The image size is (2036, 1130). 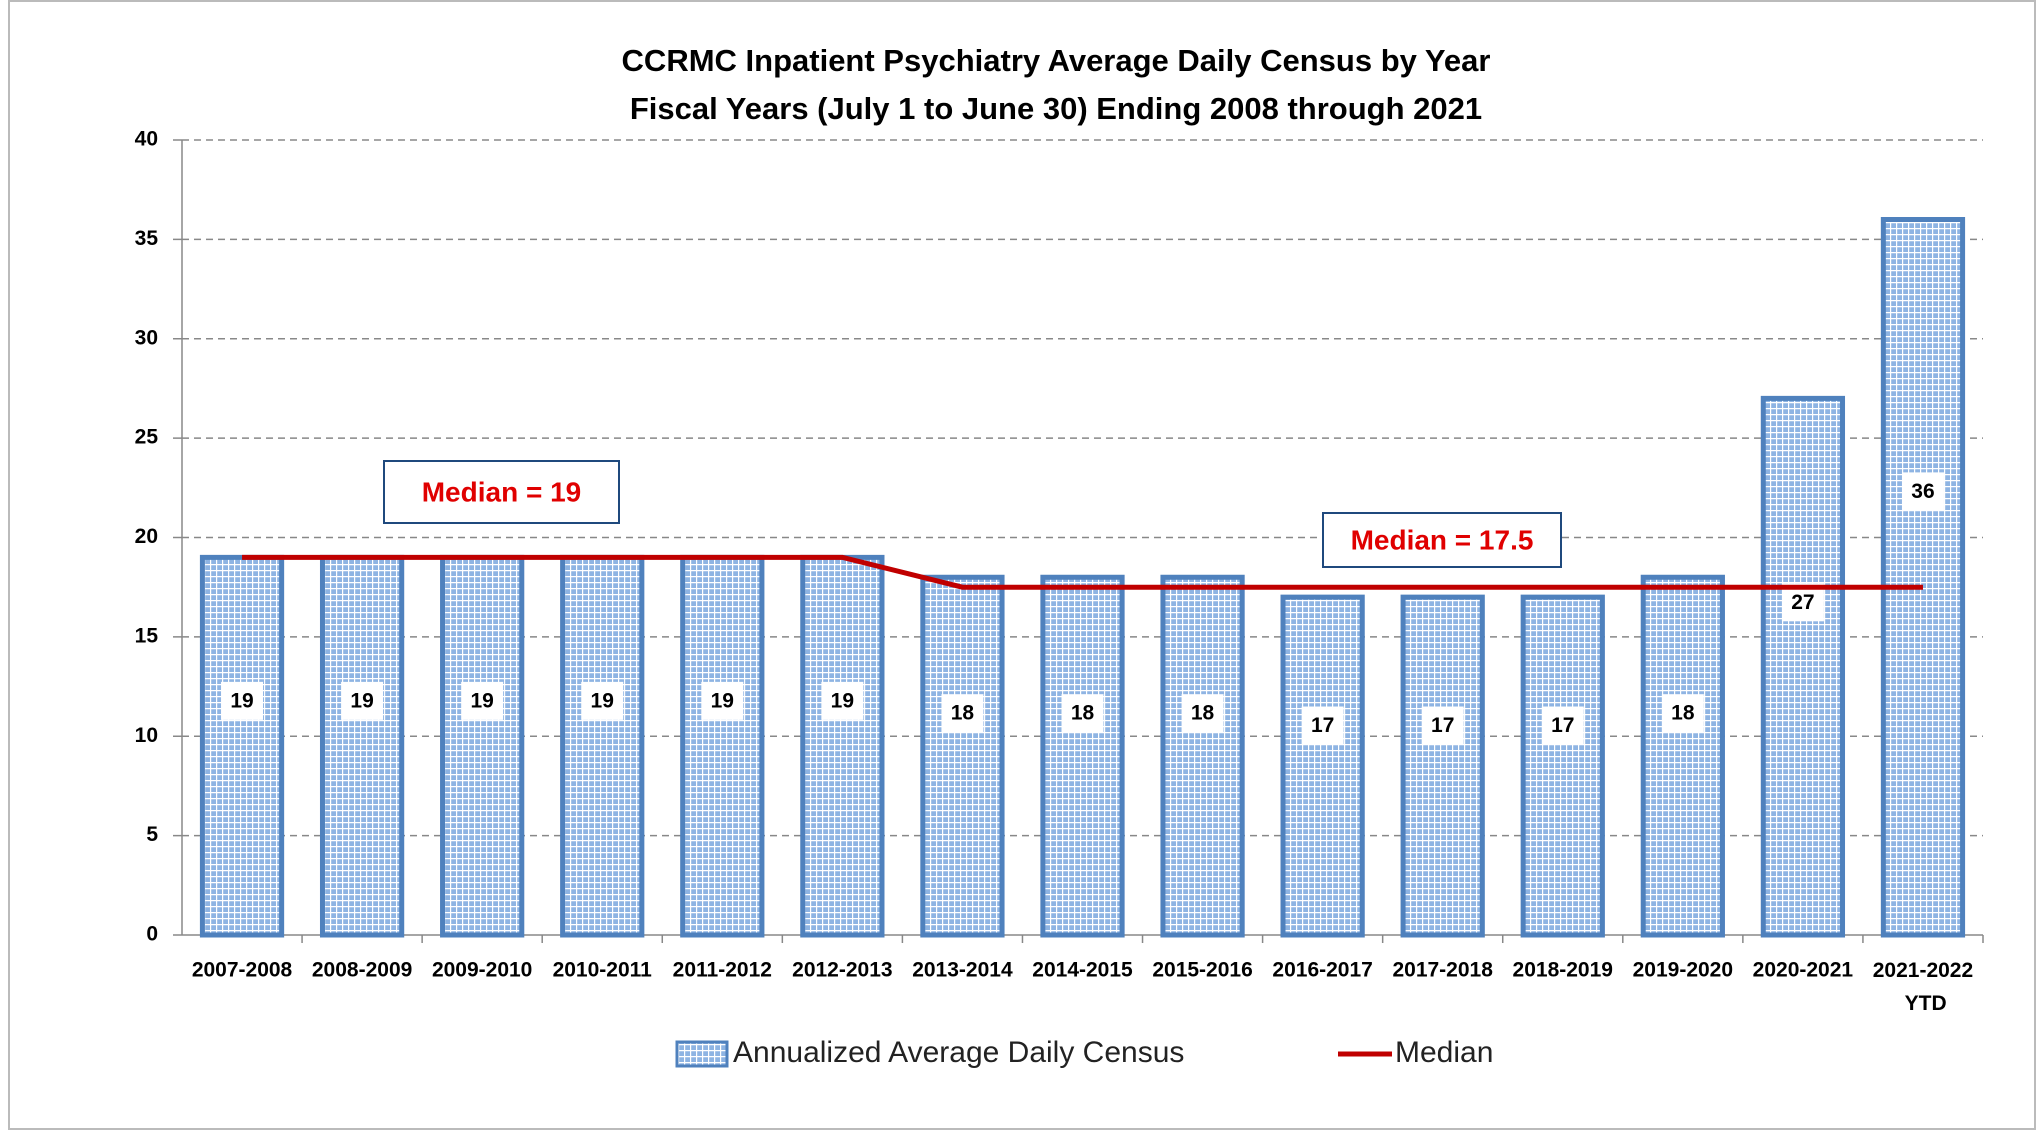 What do you see at coordinates (242, 970) in the screenshot?
I see `x-tick-label: 2007-2008` at bounding box center [242, 970].